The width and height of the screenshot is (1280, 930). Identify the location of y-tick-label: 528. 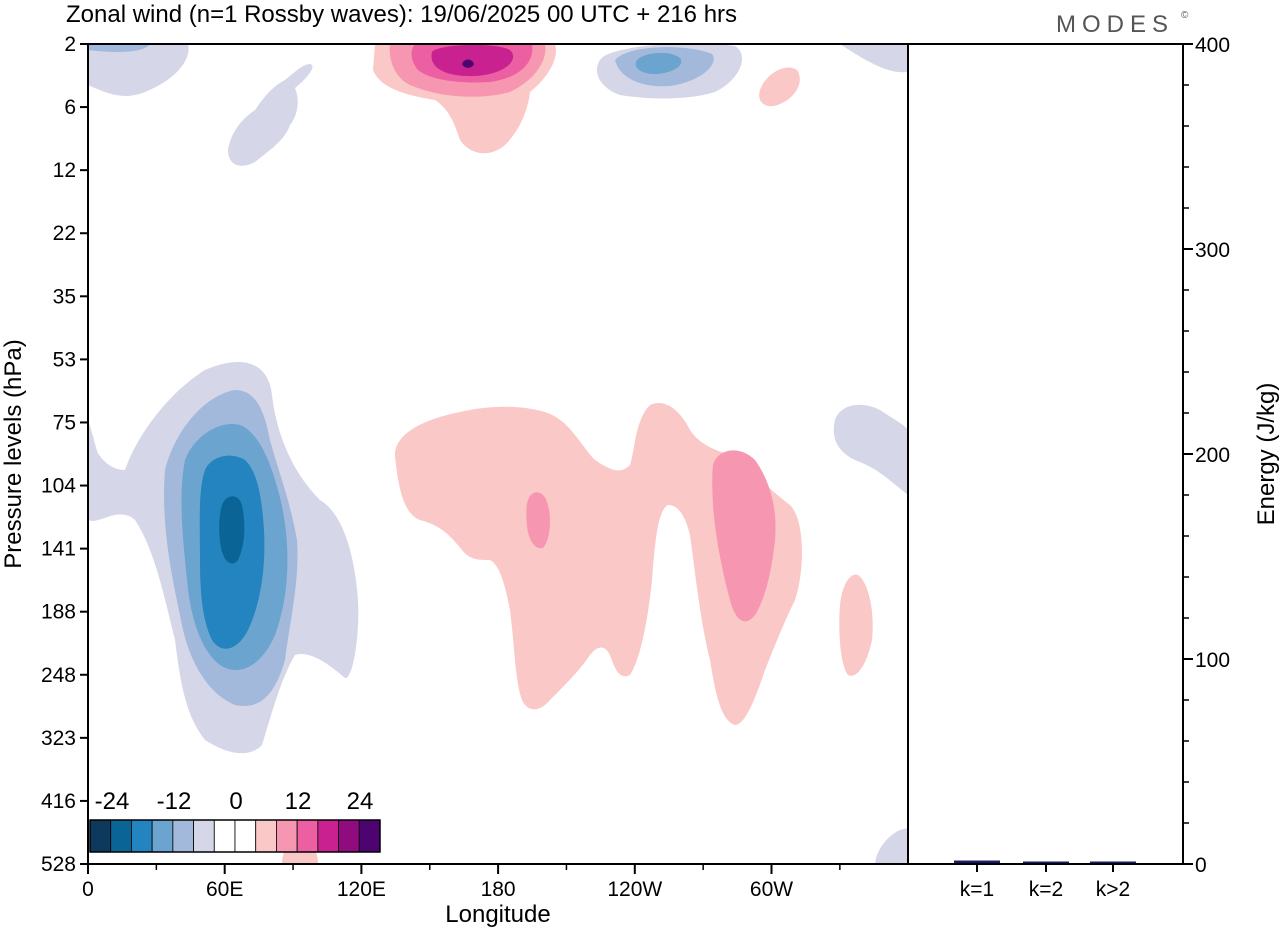
(58, 864).